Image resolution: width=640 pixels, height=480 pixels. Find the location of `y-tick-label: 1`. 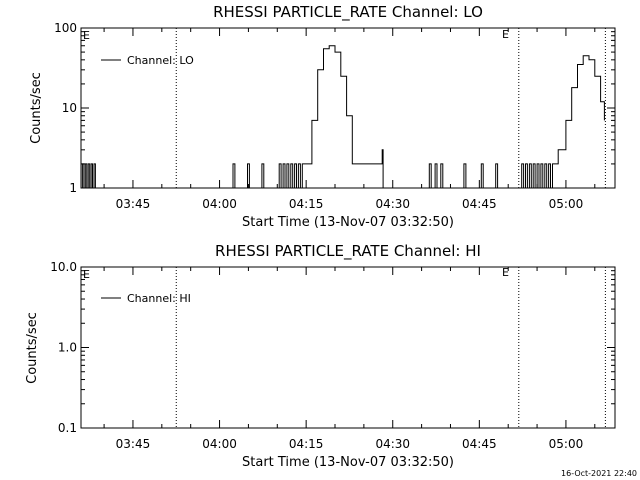

y-tick-label: 1 is located at coordinates (73, 188).